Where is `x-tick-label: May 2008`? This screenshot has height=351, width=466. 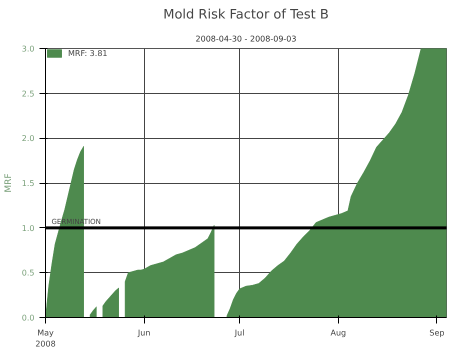
x-tick-label: May 2008 is located at coordinates (45, 338).